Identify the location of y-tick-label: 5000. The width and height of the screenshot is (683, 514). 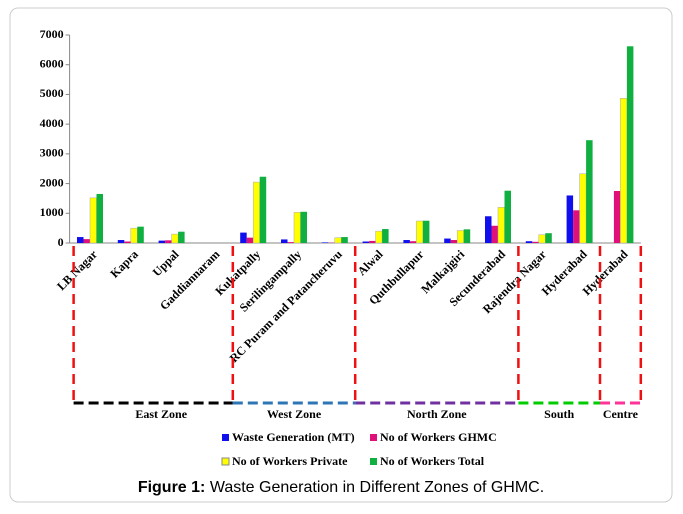
(52, 93).